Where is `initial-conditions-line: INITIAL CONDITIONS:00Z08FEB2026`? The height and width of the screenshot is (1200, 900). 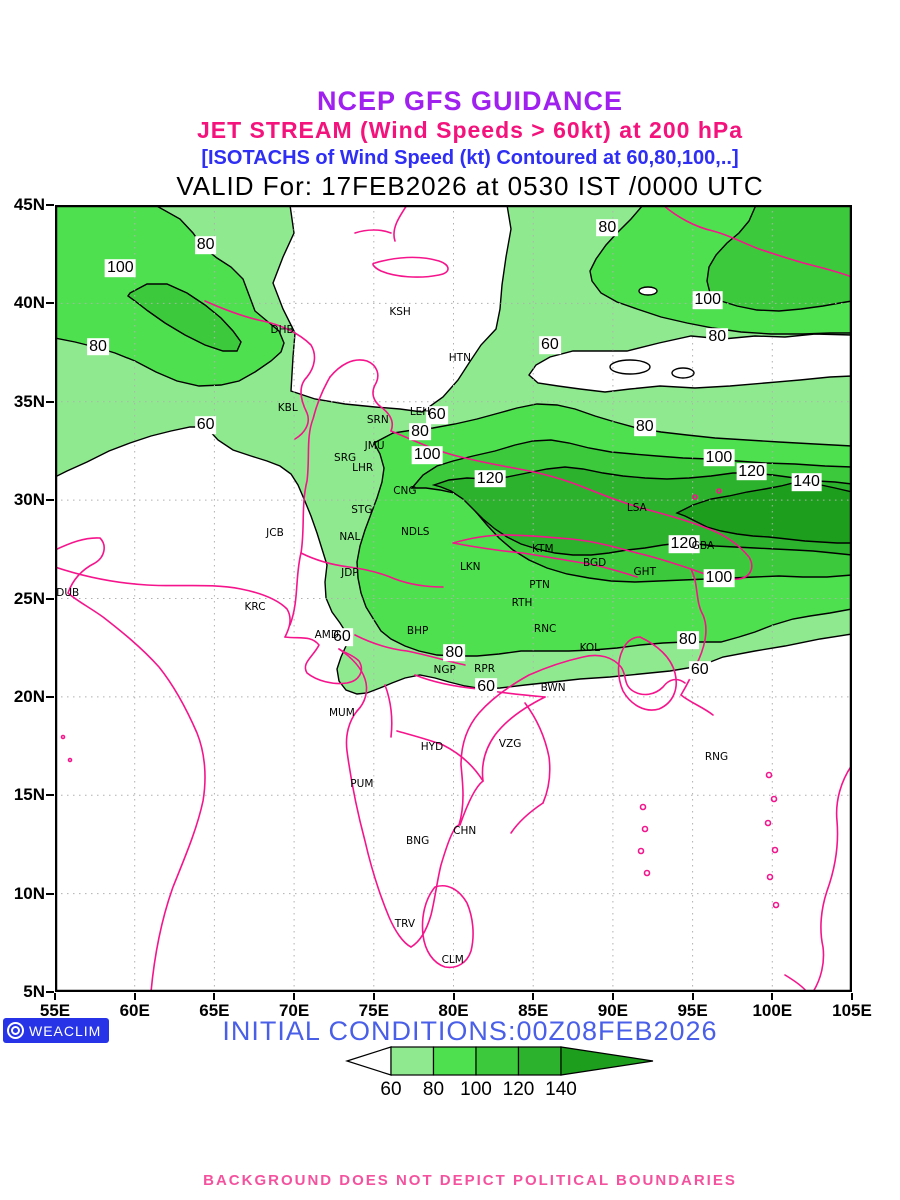
initial-conditions-line: INITIAL CONDITIONS:00Z08FEB2026 is located at coordinates (470, 1031).